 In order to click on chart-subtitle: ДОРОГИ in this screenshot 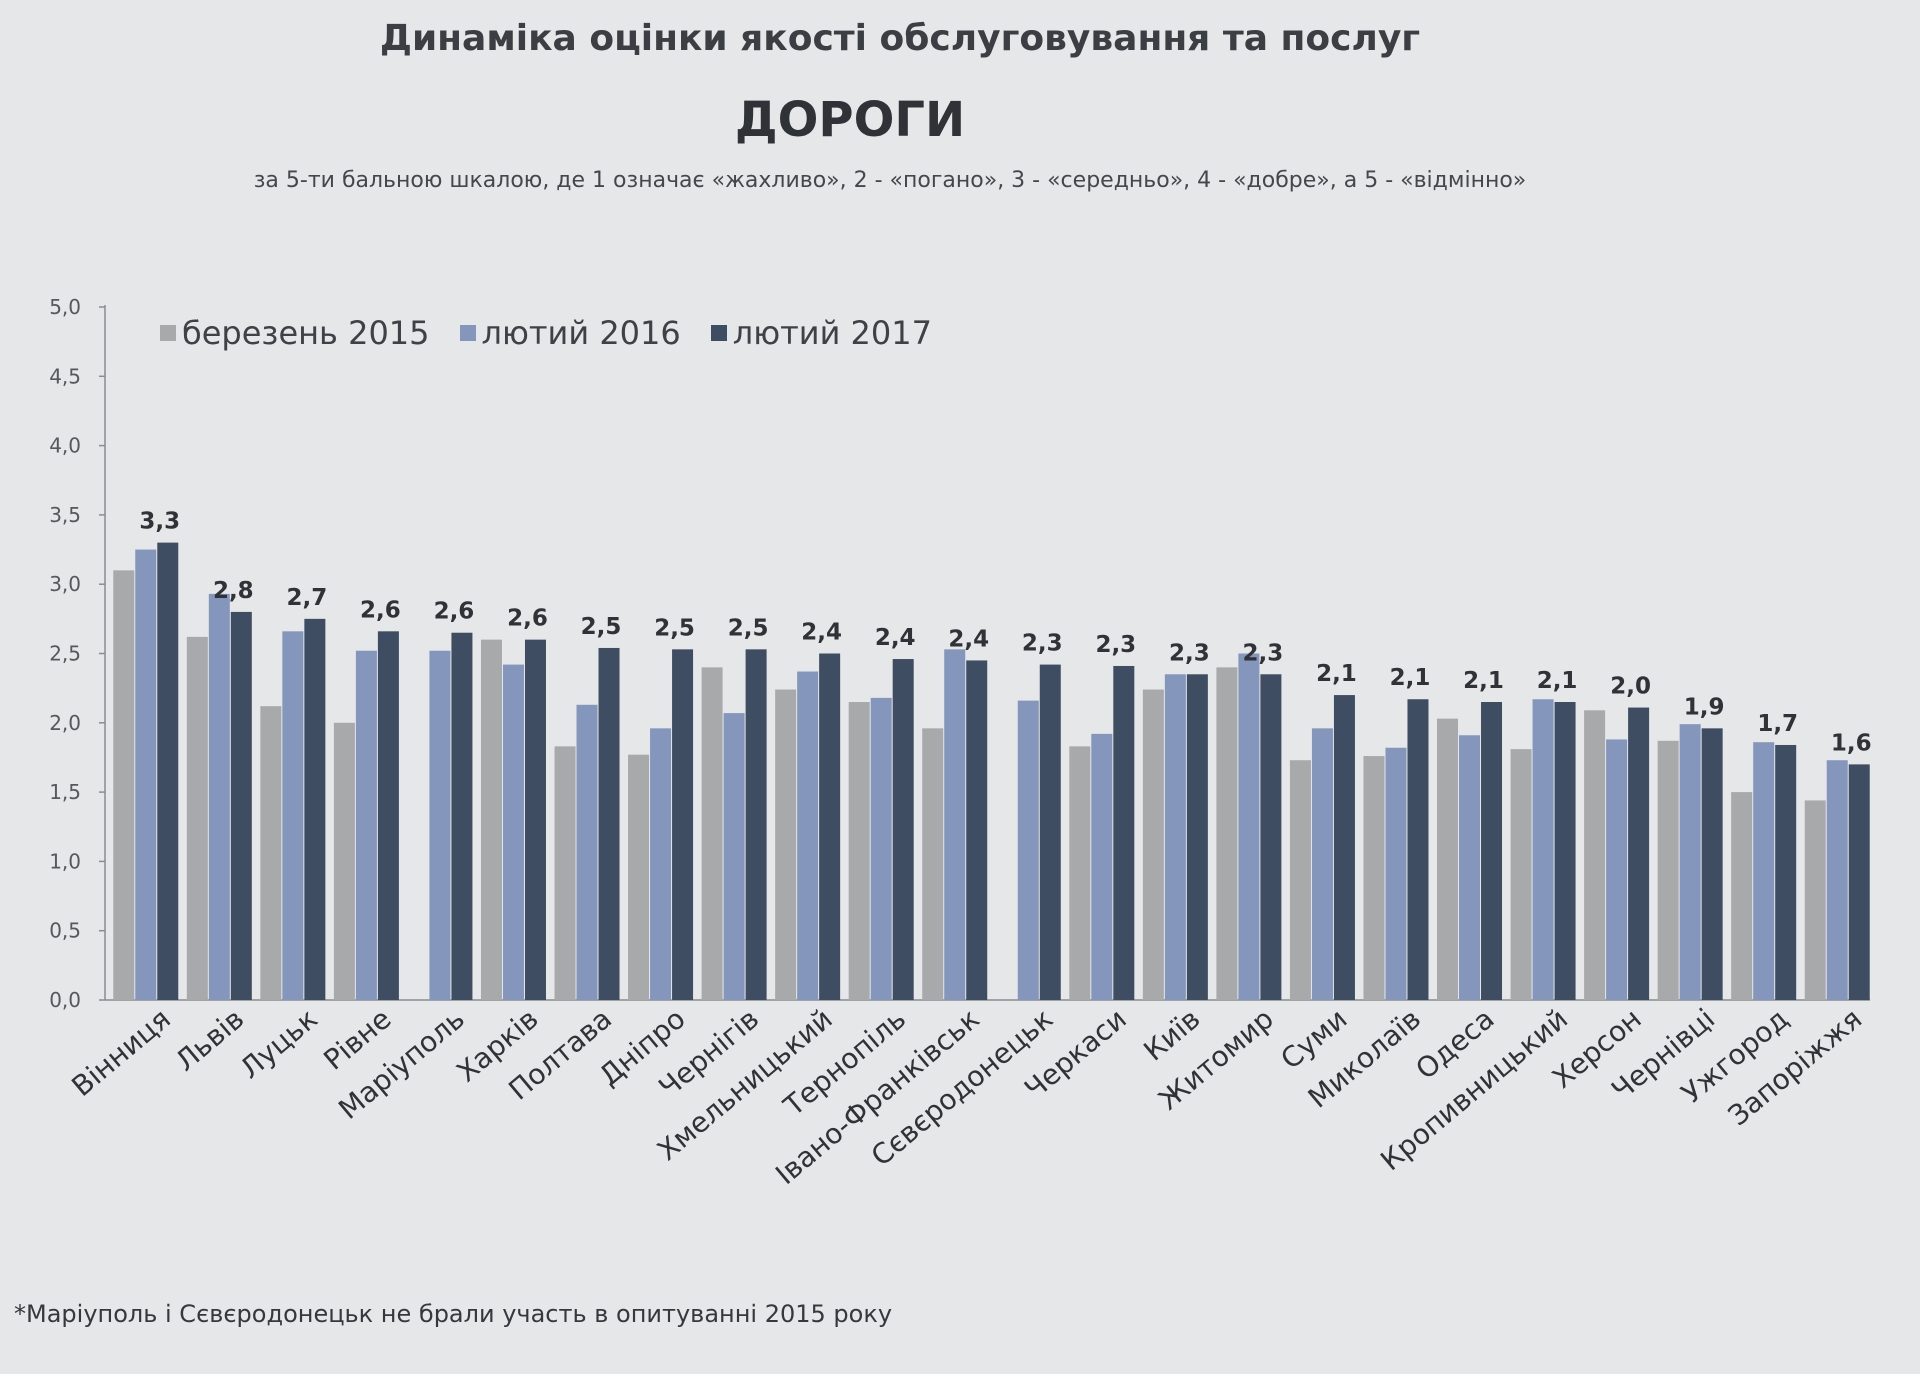, I will do `click(850, 120)`.